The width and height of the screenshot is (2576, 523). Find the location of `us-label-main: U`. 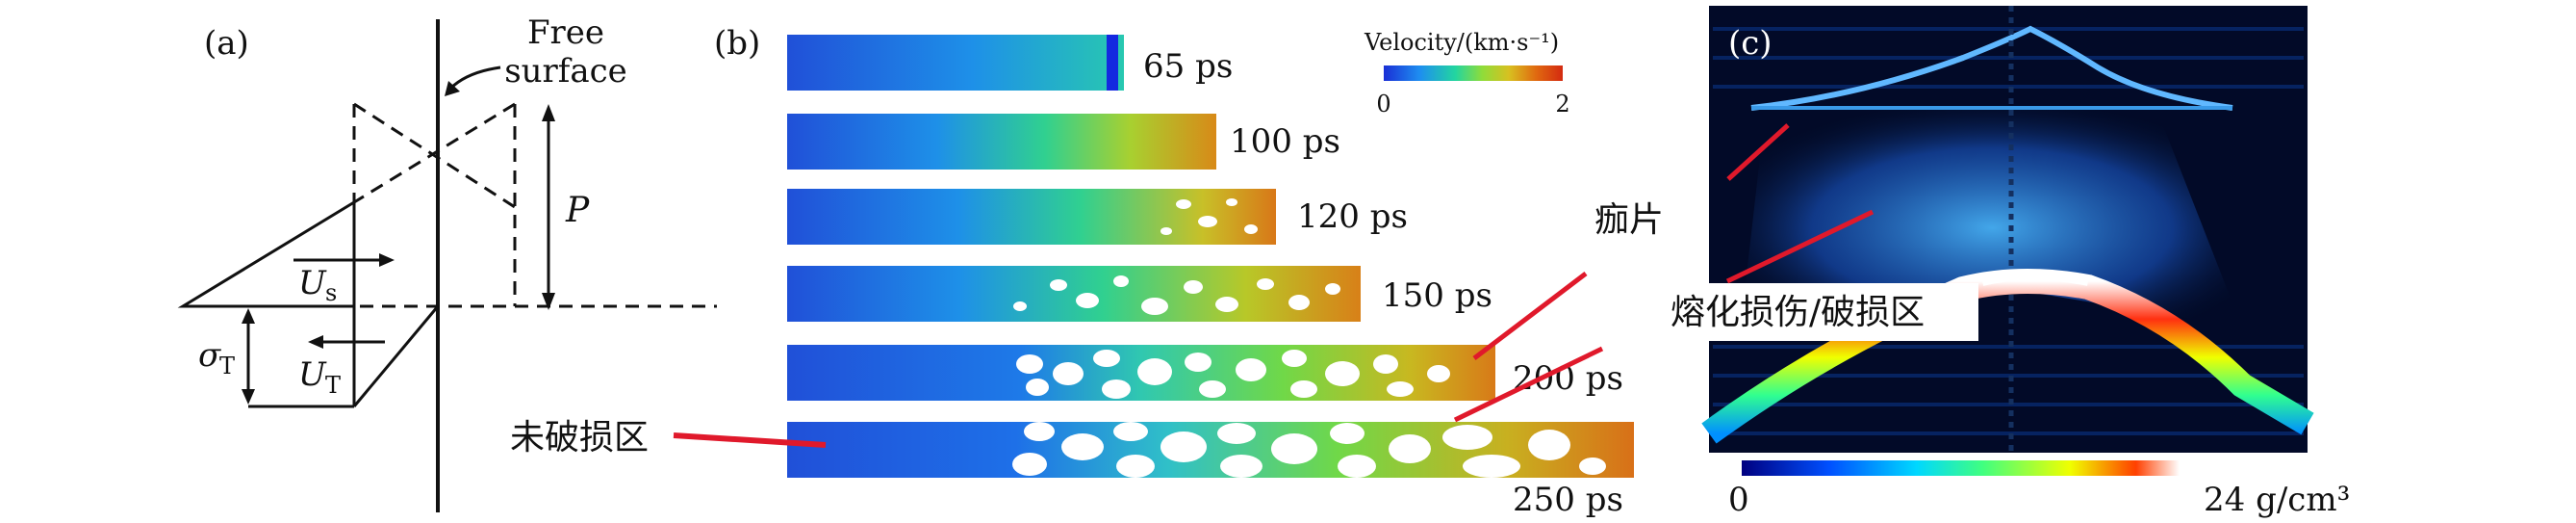

us-label-main: U is located at coordinates (312, 283).